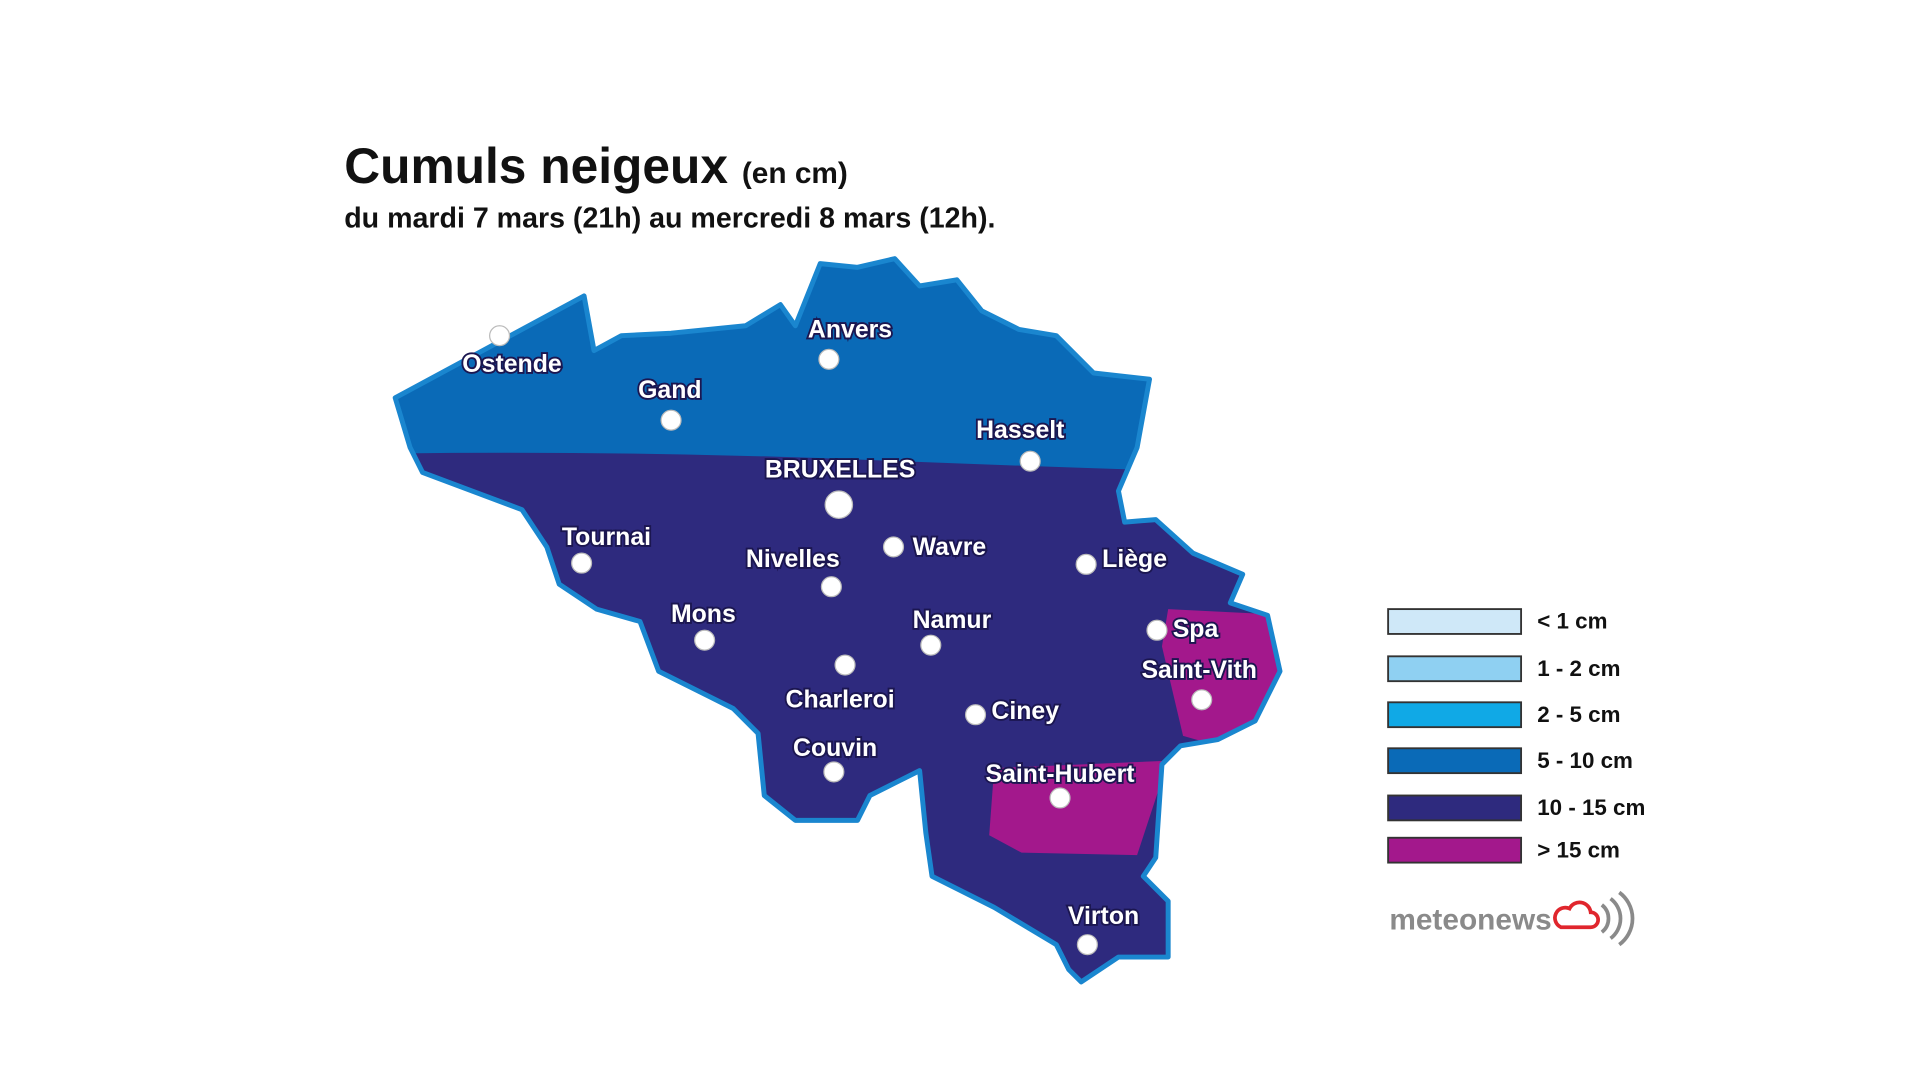  Describe the element at coordinates (1578, 714) in the screenshot. I see `legend-label: 2 - 5 cm` at that location.